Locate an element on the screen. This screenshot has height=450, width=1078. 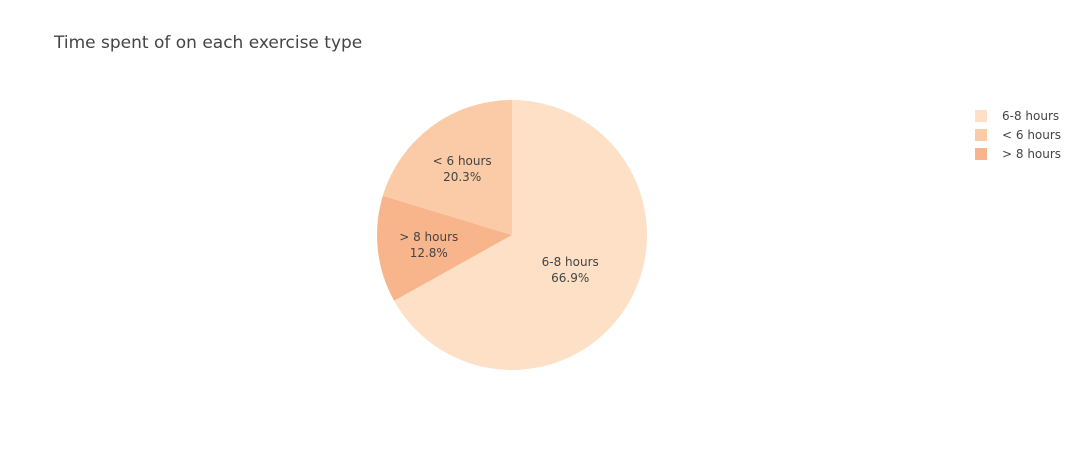
legend-item-6-8-hours: 6-8 hours is located at coordinates (1016, 115).